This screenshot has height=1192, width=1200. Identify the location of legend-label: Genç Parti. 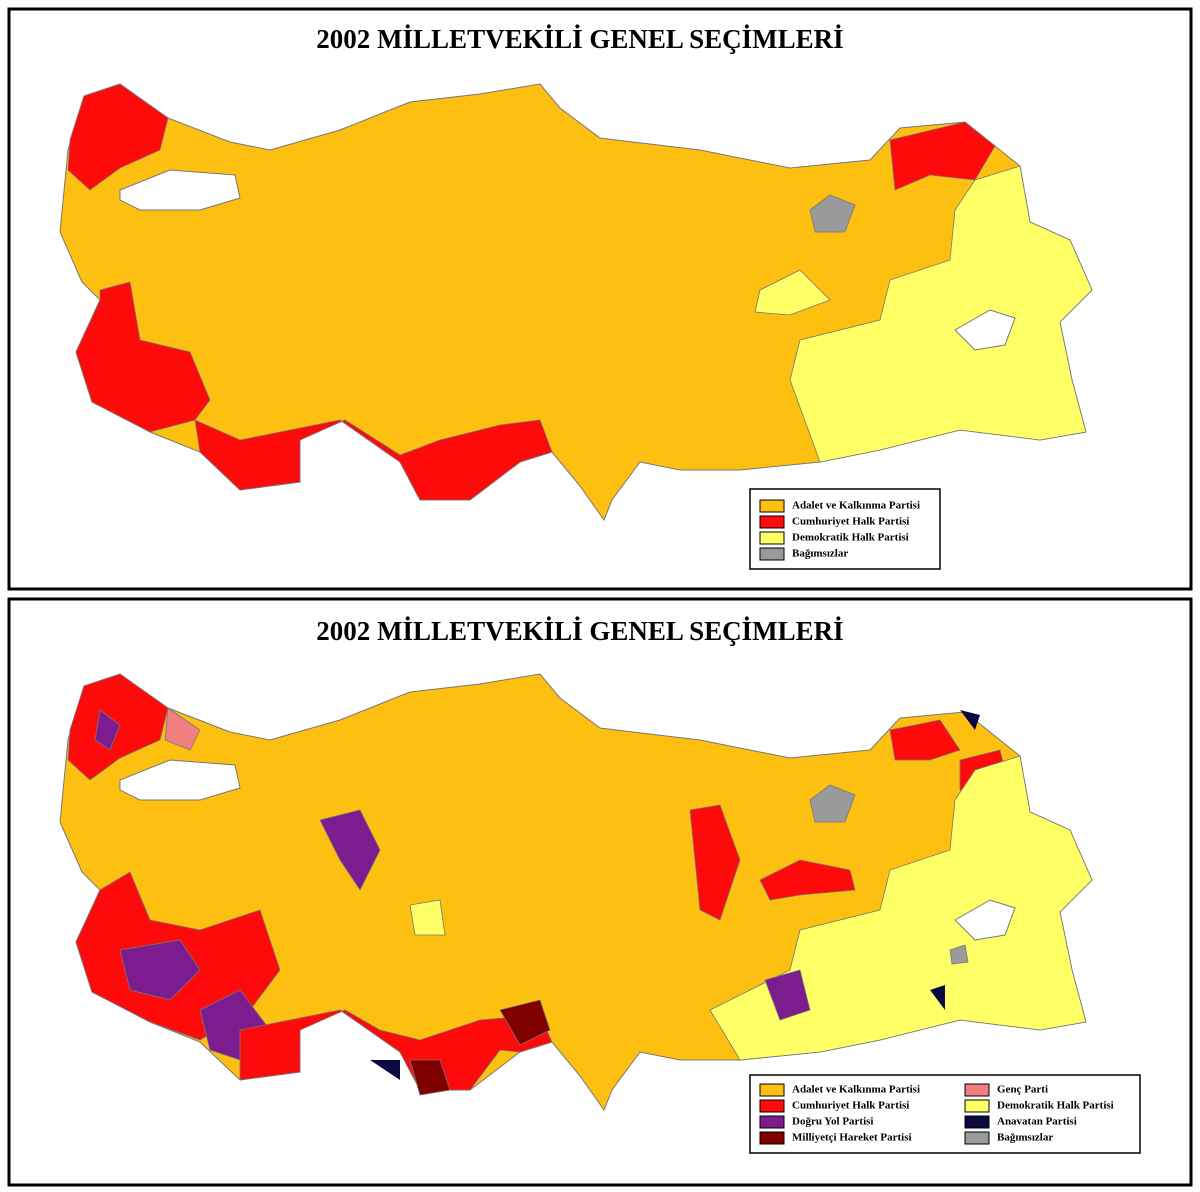
(1022, 1090).